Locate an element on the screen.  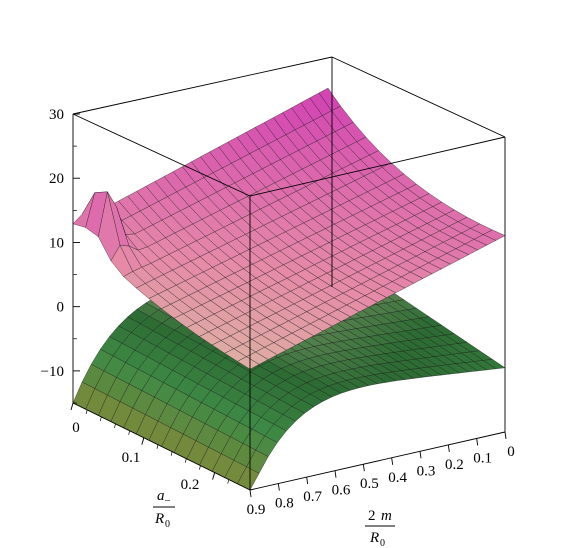
m-label-var: m is located at coordinates (386, 516).